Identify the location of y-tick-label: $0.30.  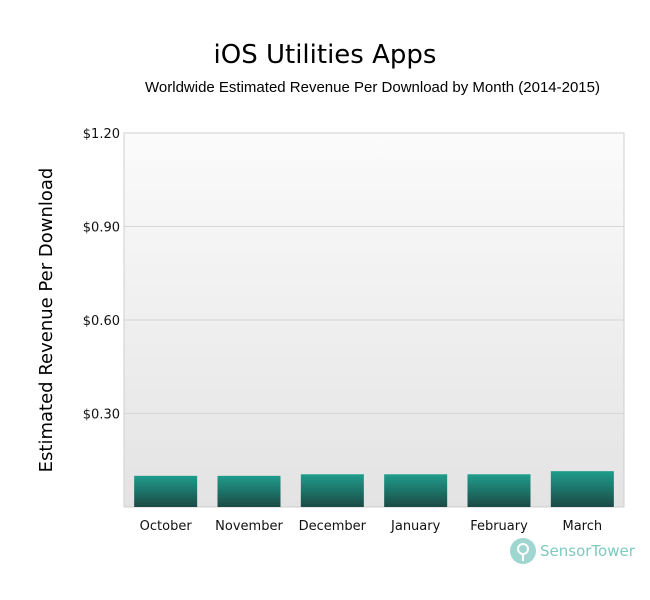
(101, 415).